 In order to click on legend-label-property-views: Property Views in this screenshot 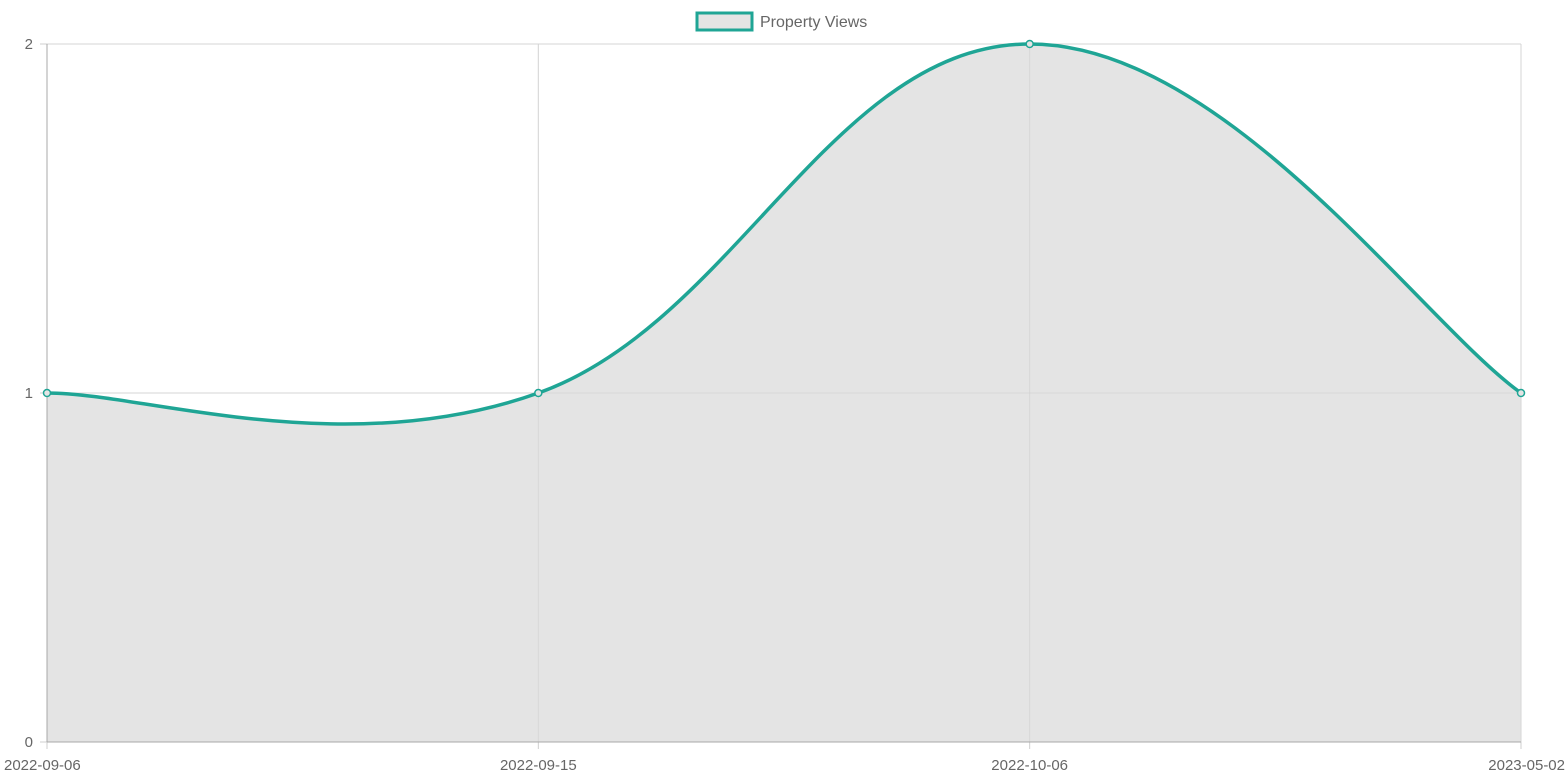, I will do `click(813, 22)`.